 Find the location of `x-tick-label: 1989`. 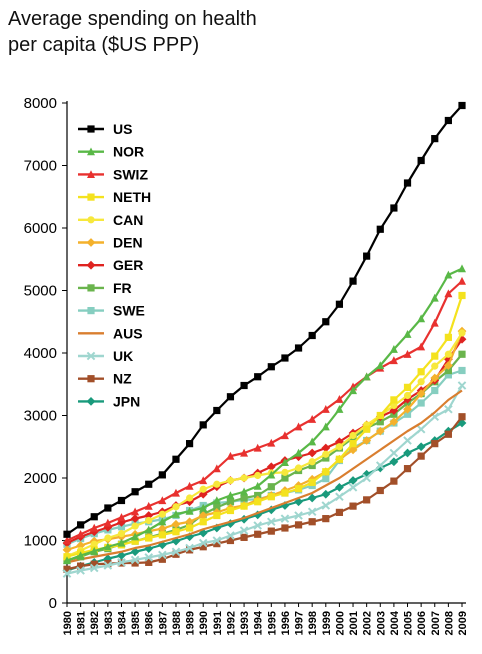

x-tick-label: 1989 is located at coordinates (191, 623).